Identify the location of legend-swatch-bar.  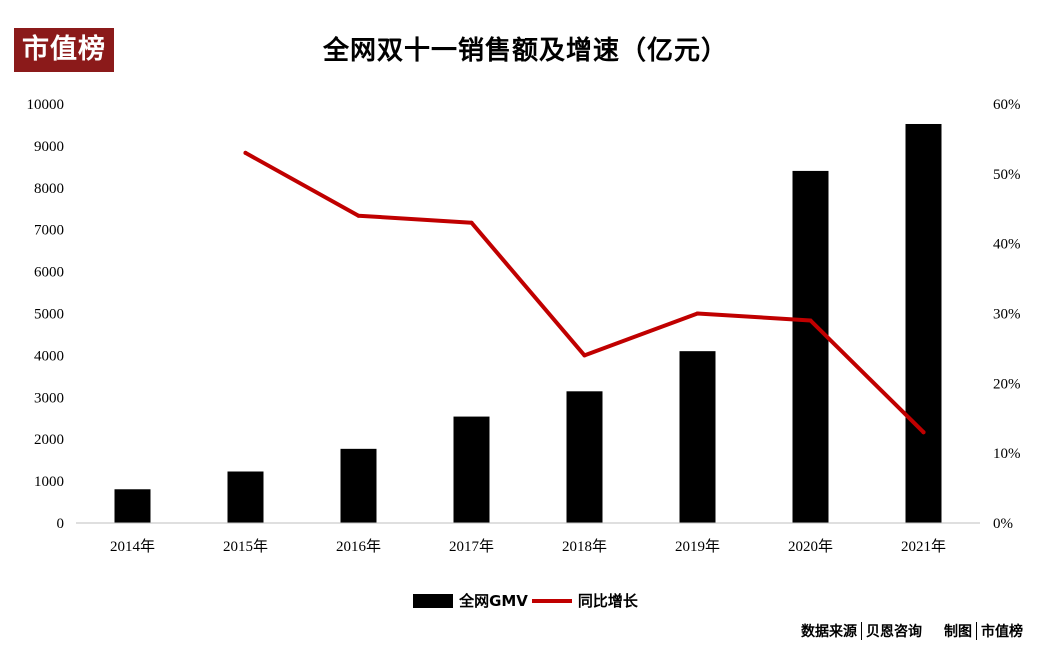
(433, 600).